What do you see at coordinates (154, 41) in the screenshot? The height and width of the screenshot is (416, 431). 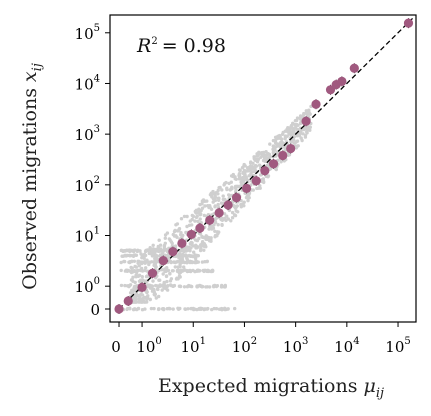 I see `r-squared-exp: 2` at bounding box center [154, 41].